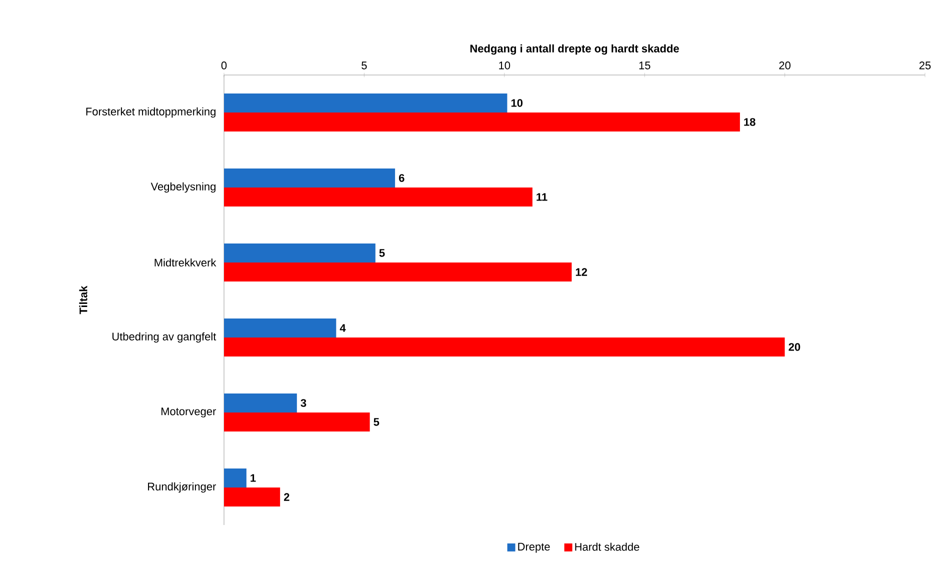 This screenshot has width=939, height=563. Describe the element at coordinates (343, 328) in the screenshot. I see `data-label: 4` at that location.